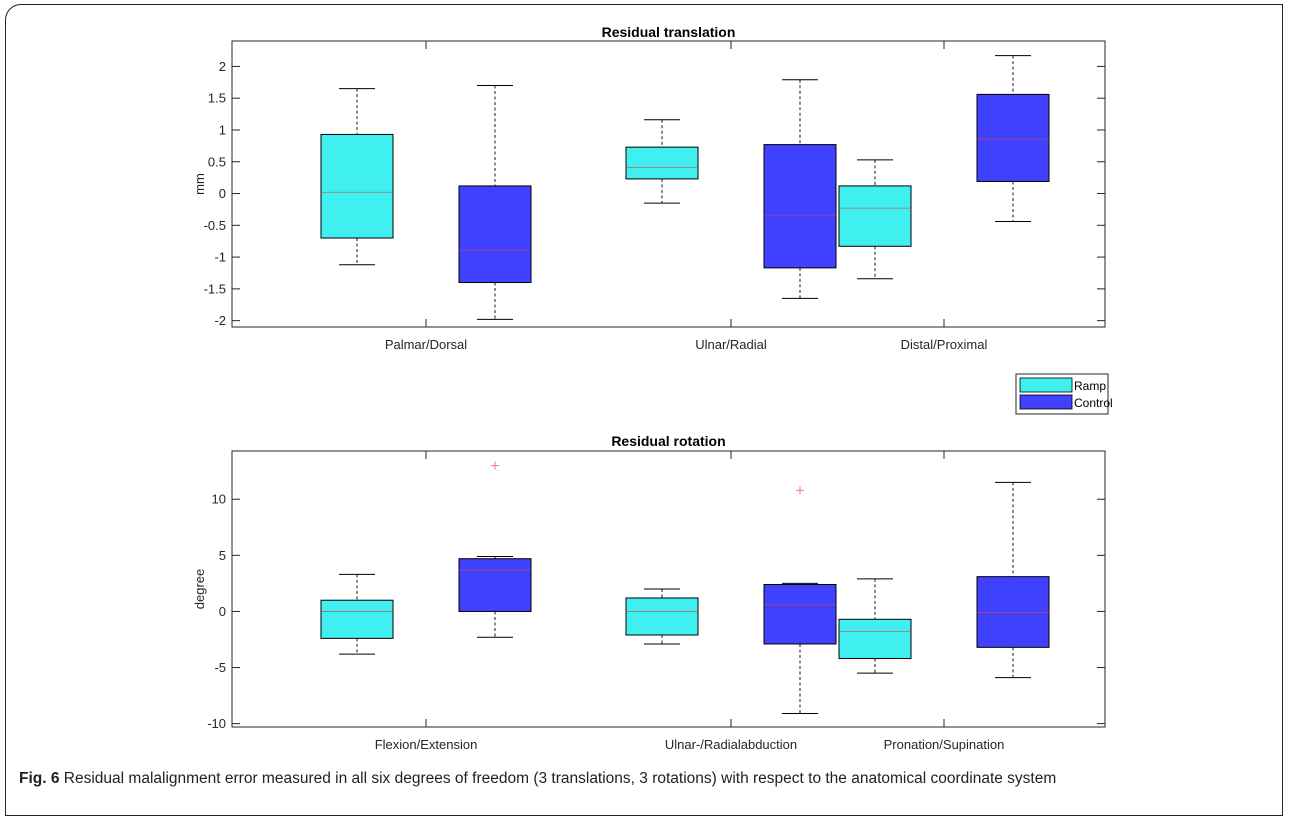  Describe the element at coordinates (220, 667) in the screenshot. I see `y-tick-label: -5` at that location.